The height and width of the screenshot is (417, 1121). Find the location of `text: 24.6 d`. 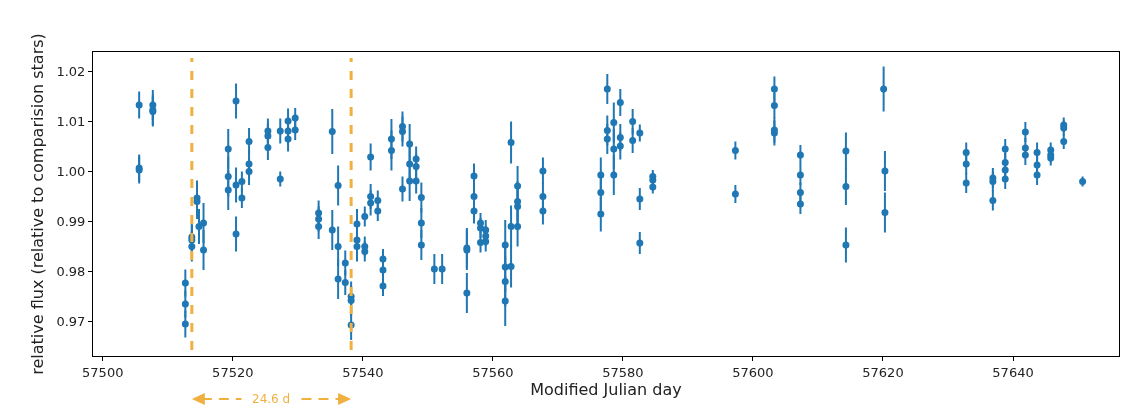

text: 24.6 d is located at coordinates (271, 399).